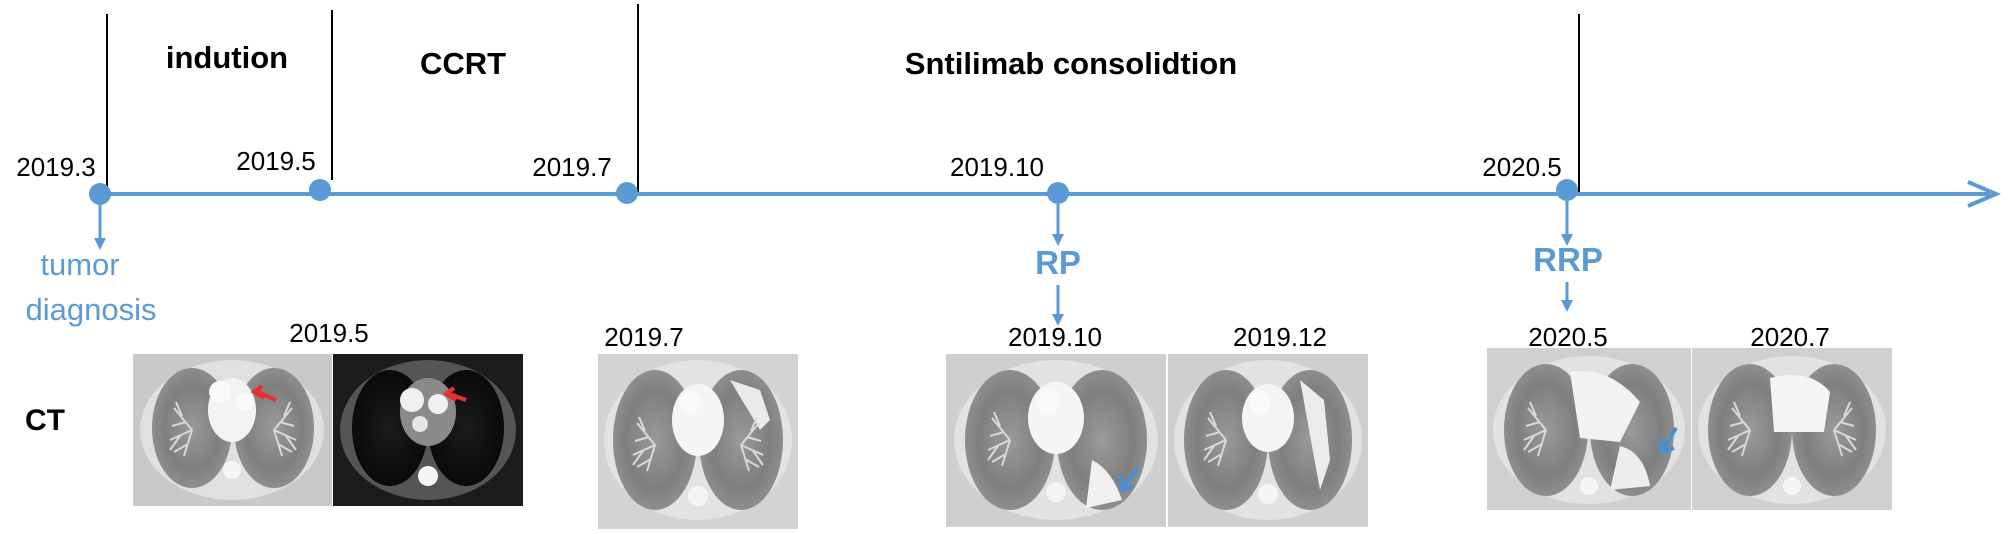 Image resolution: width=2008 pixels, height=534 pixels. Describe the element at coordinates (91, 309) in the screenshot. I see `diagnosis-label-line2: diagnosis` at that location.